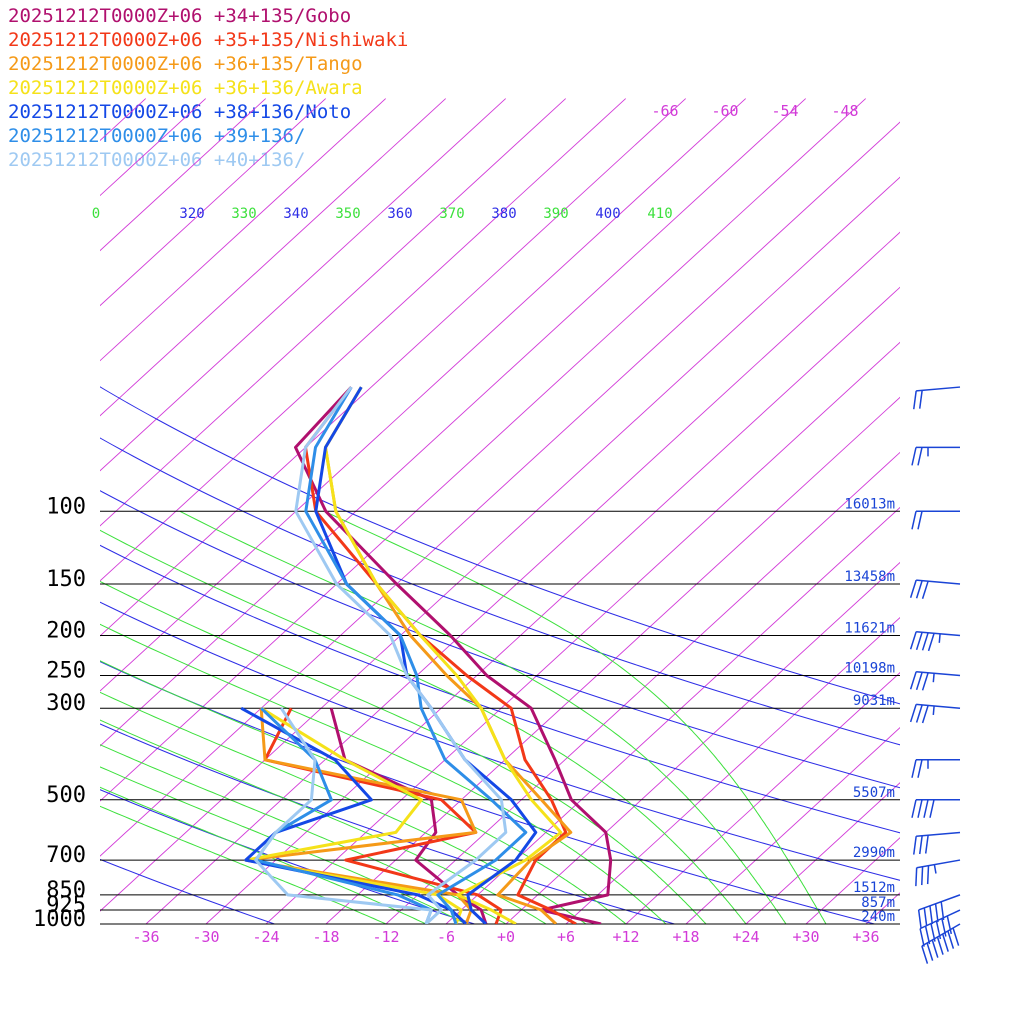  Describe the element at coordinates (805, 937) in the screenshot. I see `temperature-tick-label: +30` at that location.